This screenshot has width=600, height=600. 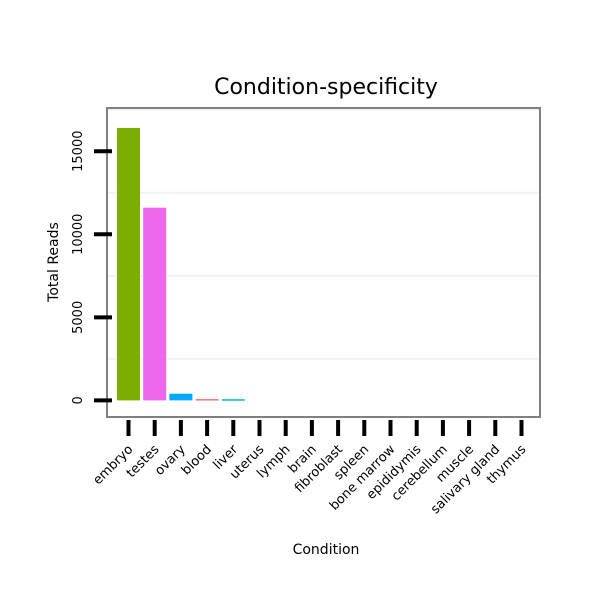 What do you see at coordinates (181, 264) in the screenshot?
I see `bars` at bounding box center [181, 264].